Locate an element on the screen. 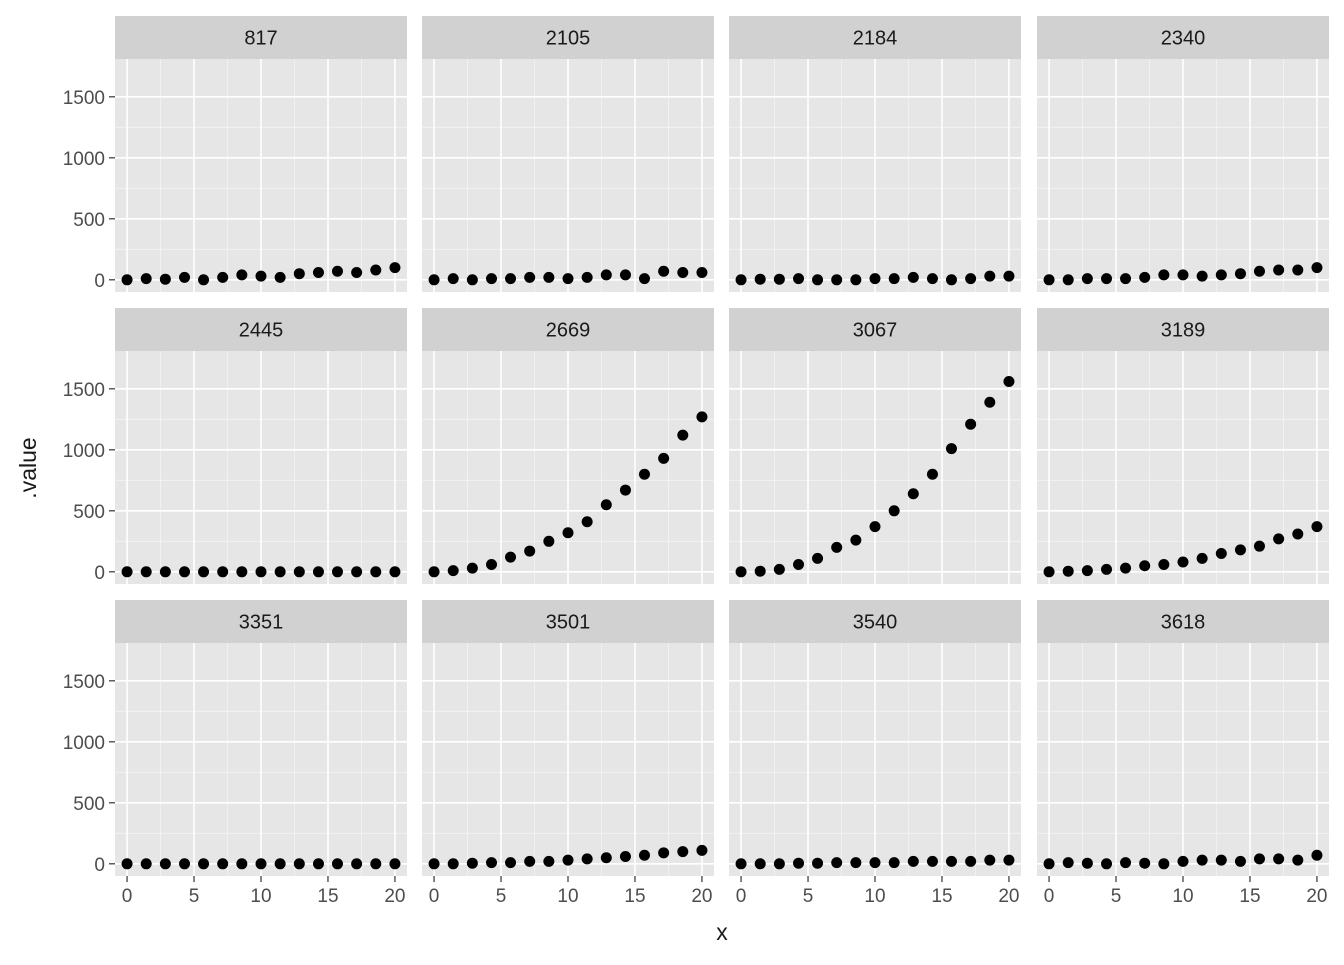  facet-strip-label: 817 is located at coordinates (260, 39).